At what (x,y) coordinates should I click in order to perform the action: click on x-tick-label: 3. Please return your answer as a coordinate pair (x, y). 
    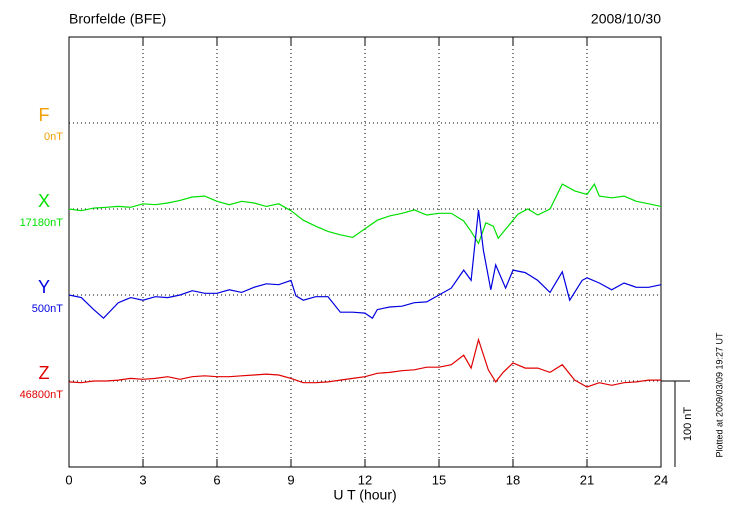
    Looking at the image, I should click on (142, 479).